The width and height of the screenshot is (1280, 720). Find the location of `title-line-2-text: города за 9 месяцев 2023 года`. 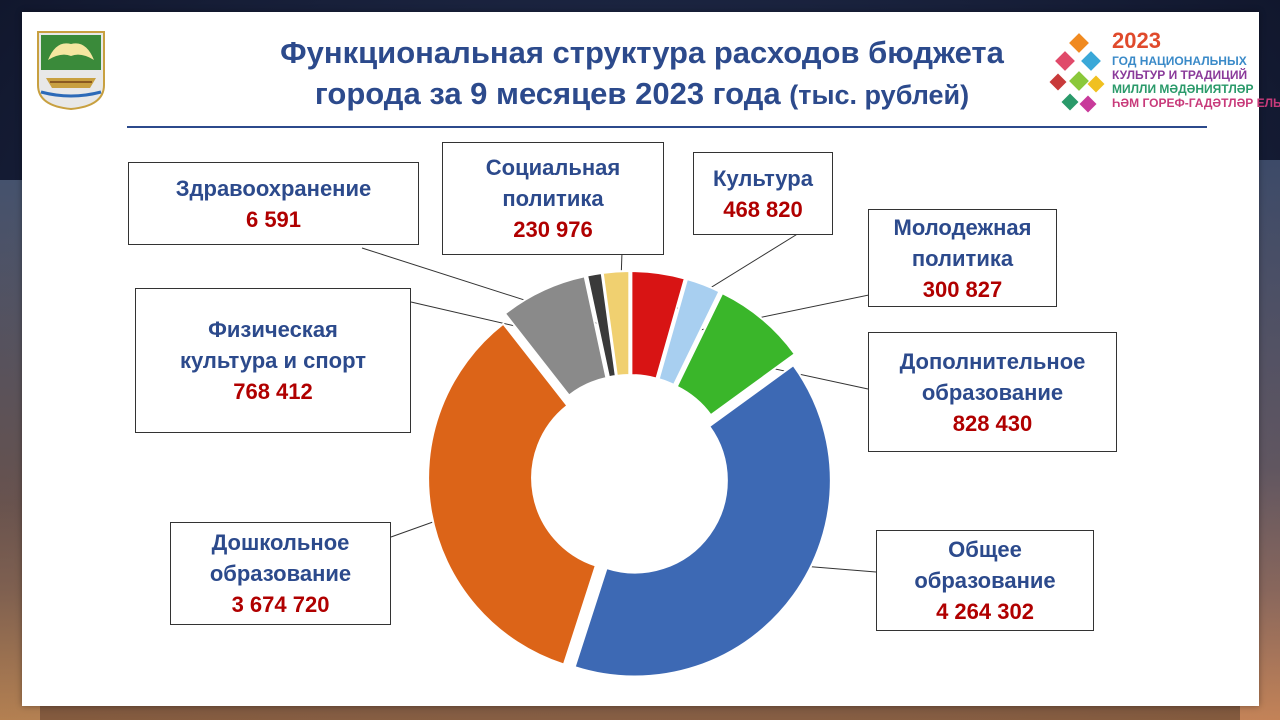

title-line-2-text: города за 9 месяцев 2023 года is located at coordinates (547, 93).